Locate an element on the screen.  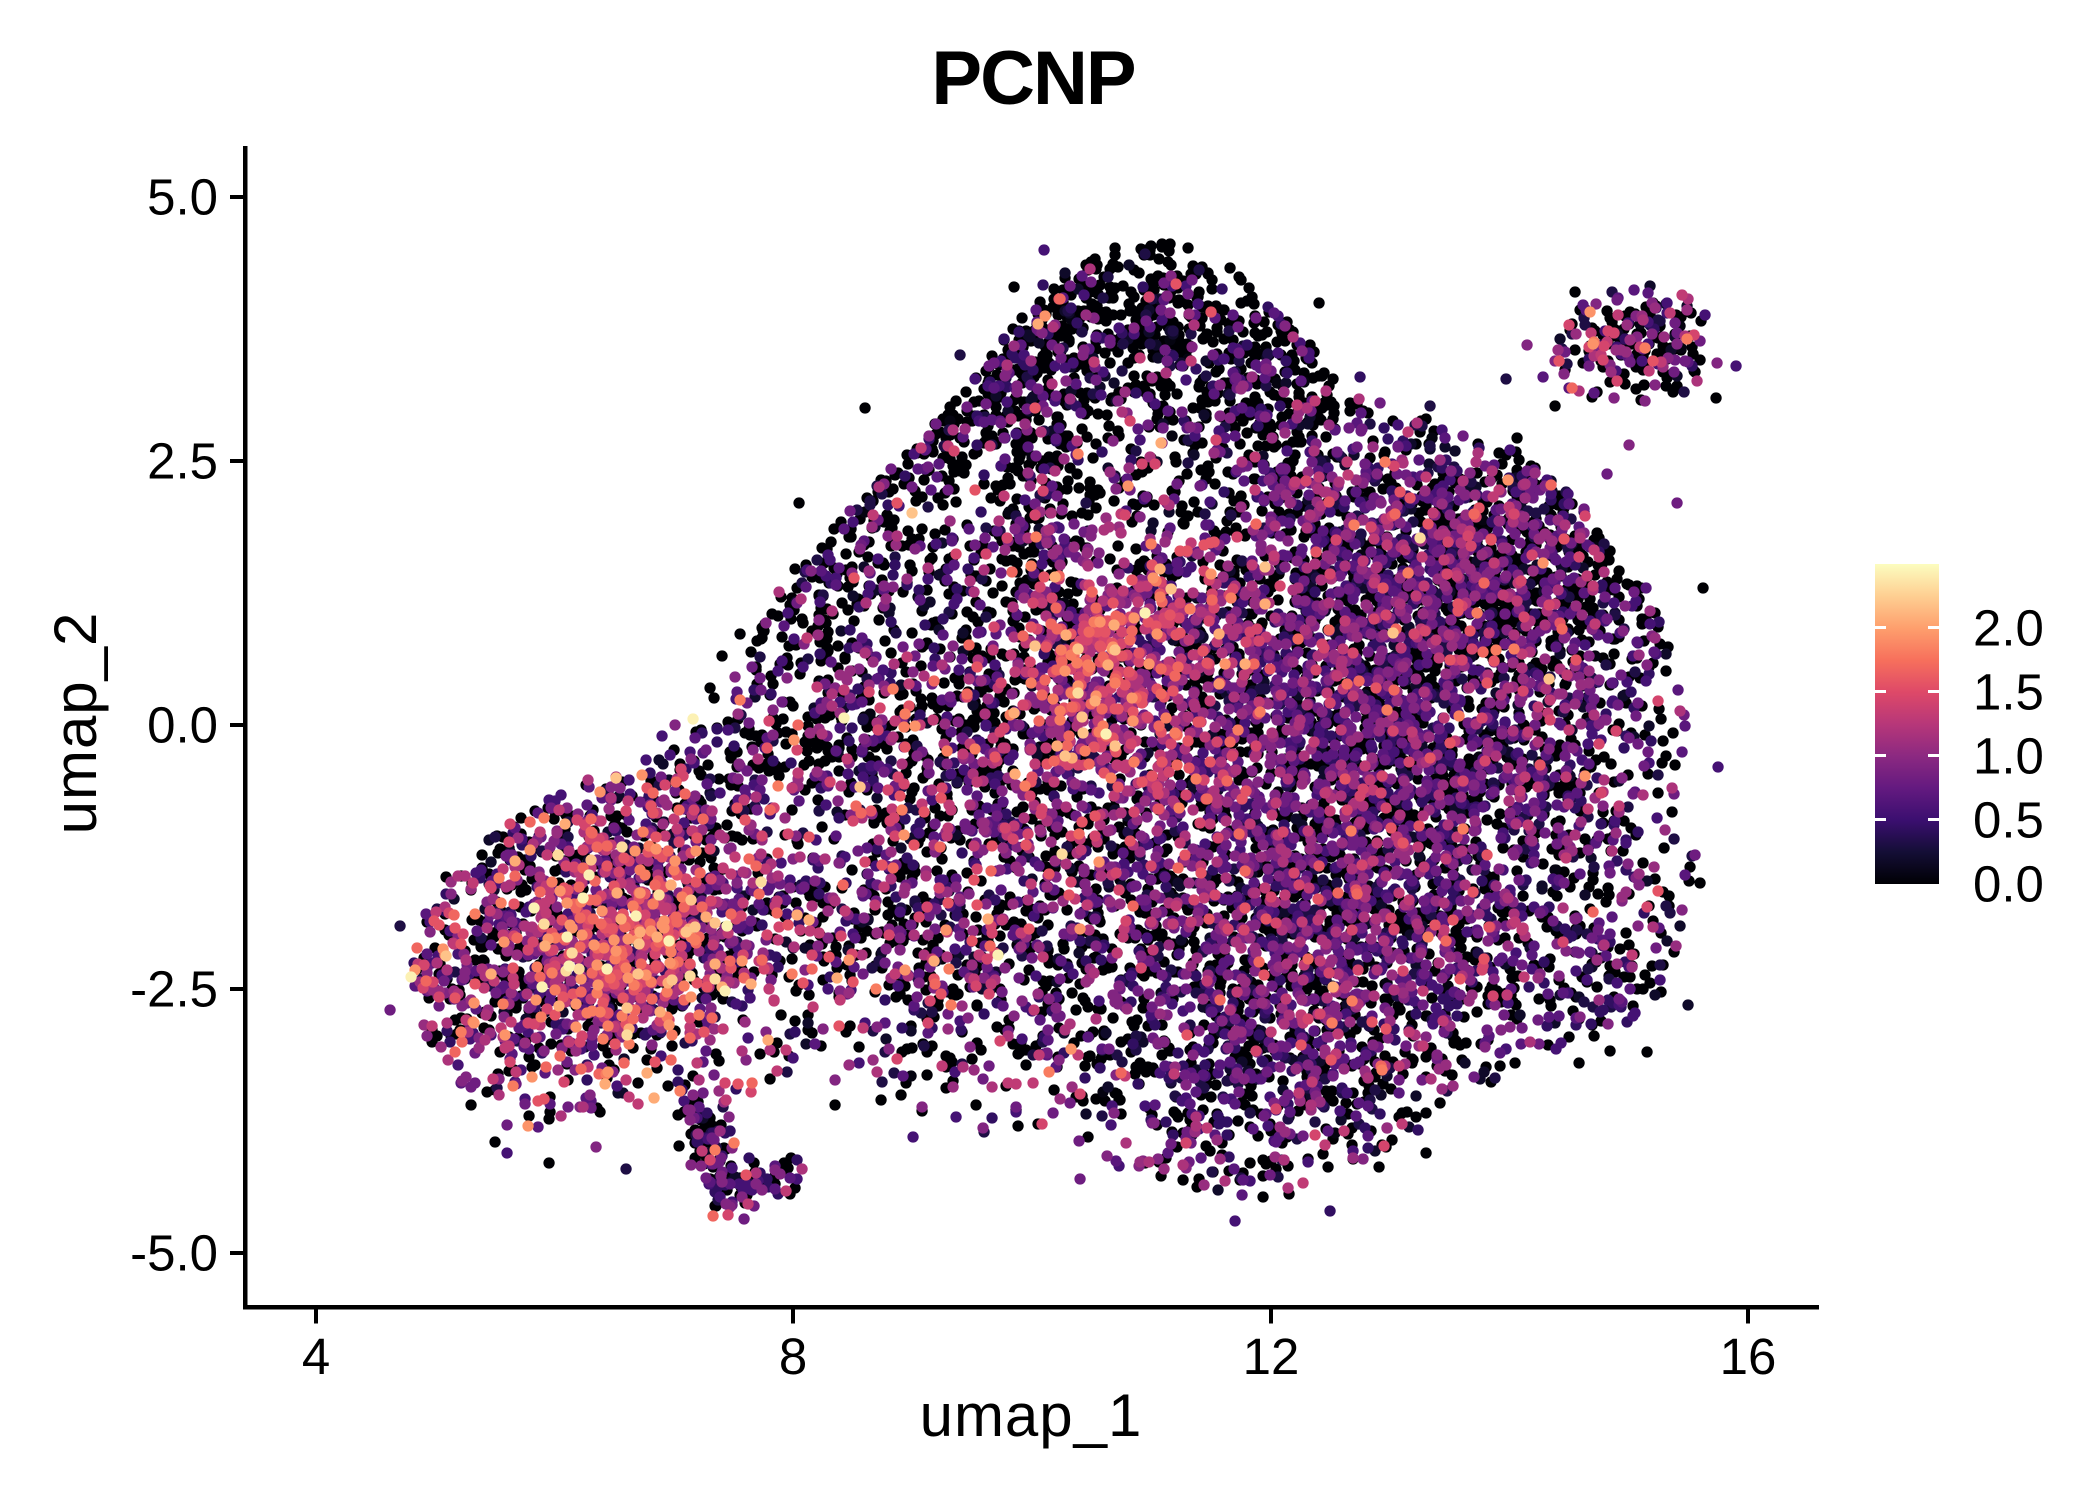
svg-text: PCNP is located at coordinates (1032, 78).